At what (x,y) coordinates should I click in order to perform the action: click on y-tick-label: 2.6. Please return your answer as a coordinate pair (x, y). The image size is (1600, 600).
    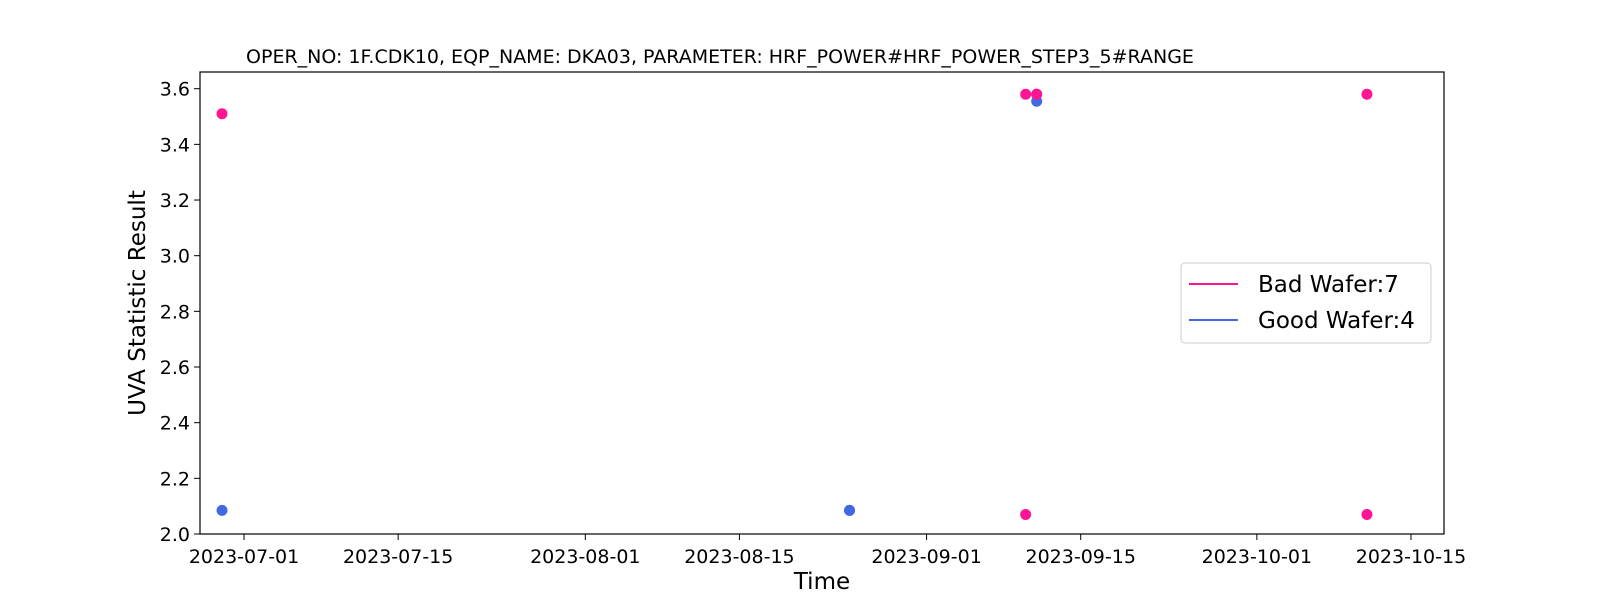
    Looking at the image, I should click on (175, 368).